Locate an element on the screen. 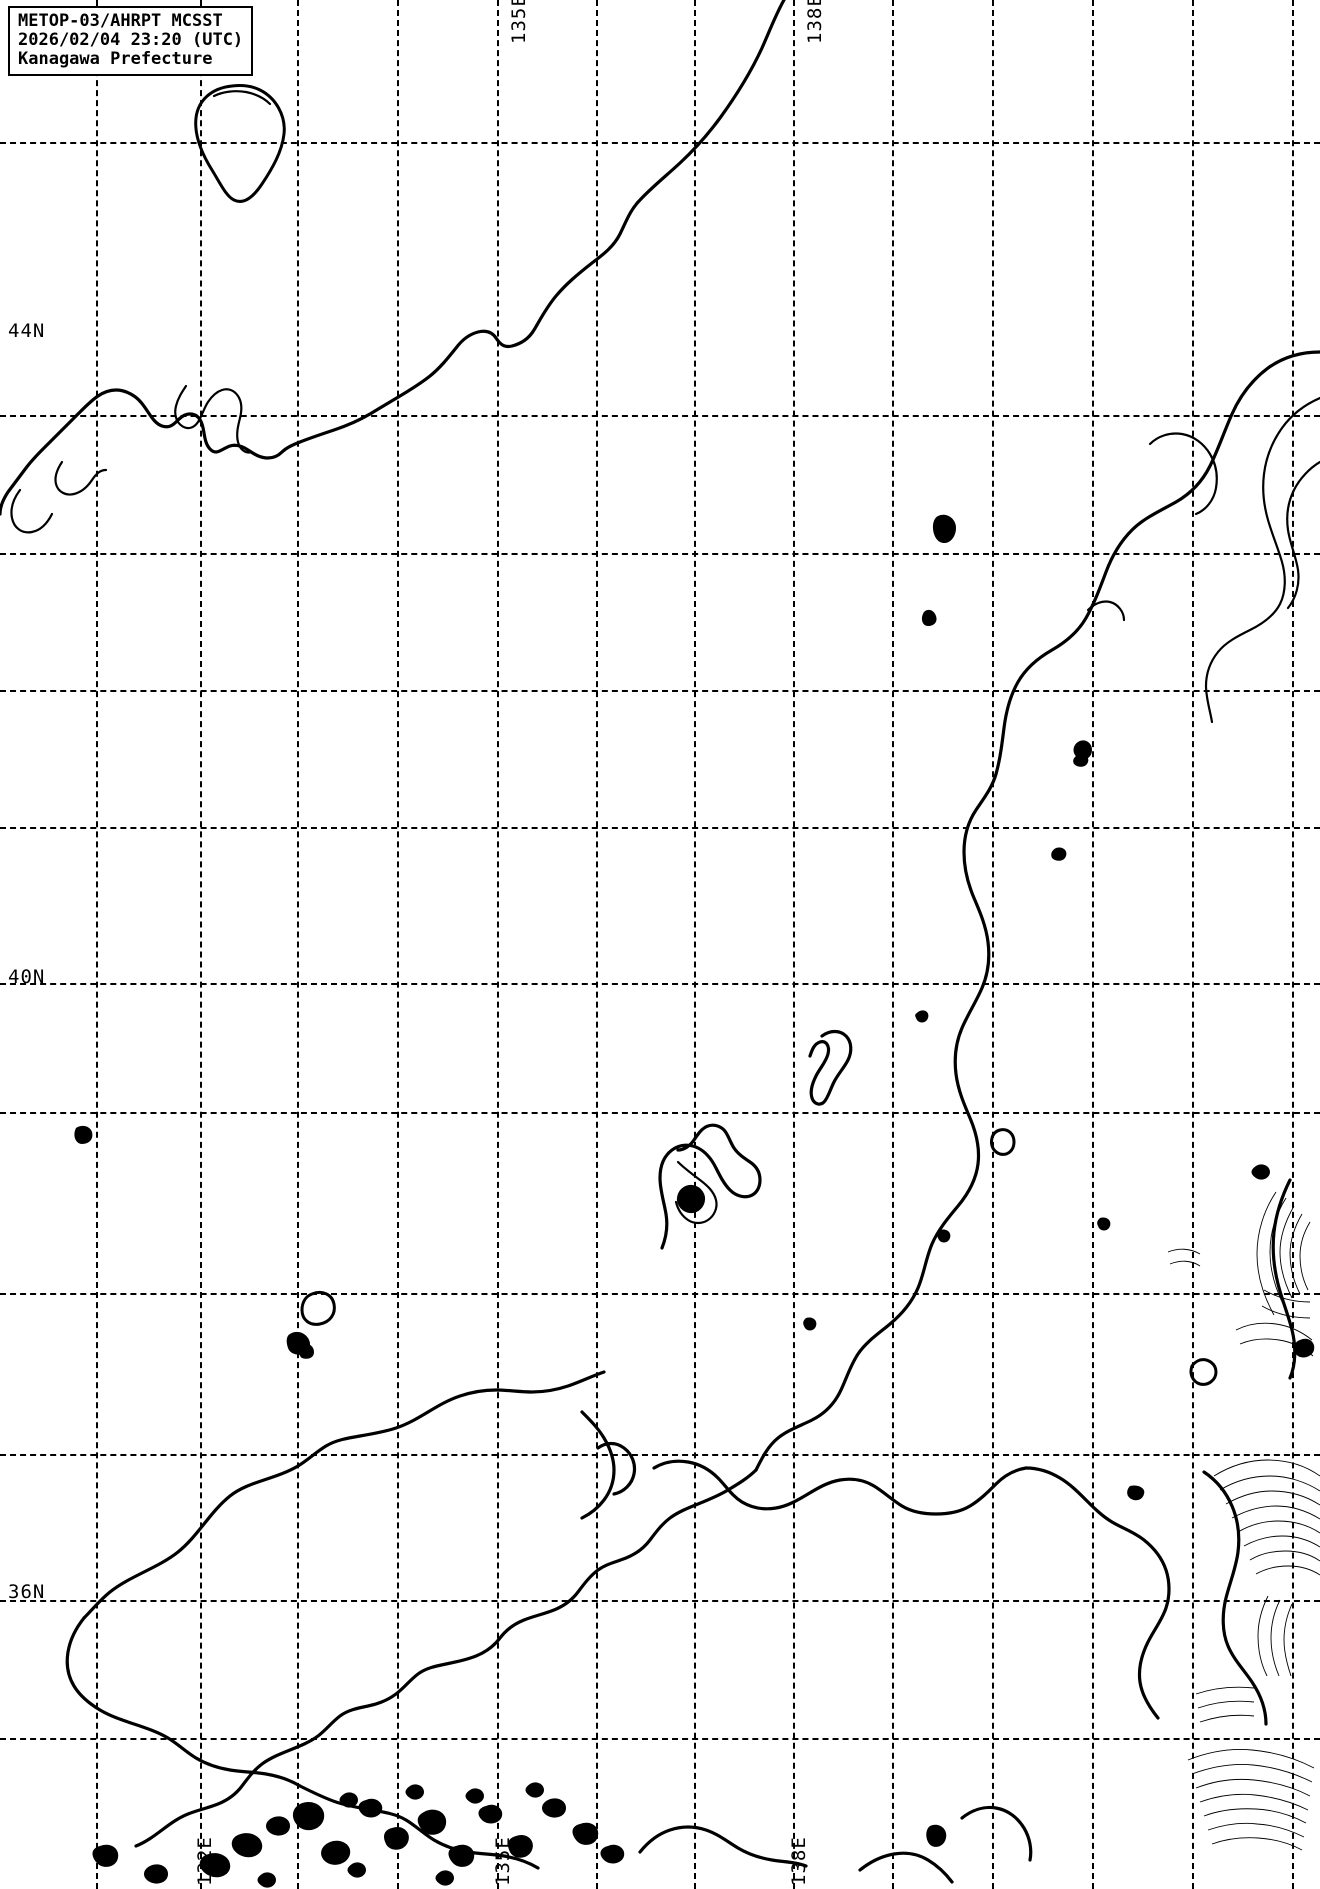 The height and width of the screenshot is (1889, 1320). coastline-honshu-west is located at coordinates (446, 1658).